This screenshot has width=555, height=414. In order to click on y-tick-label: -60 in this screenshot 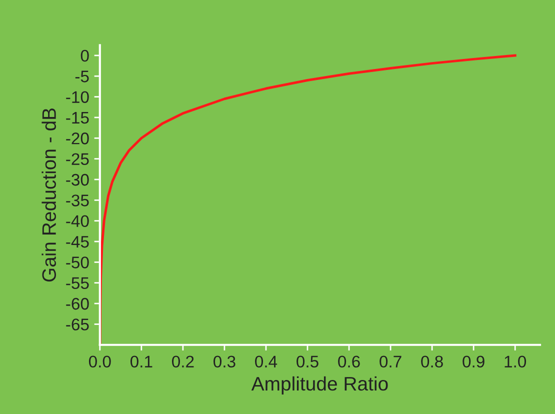, I will do `click(77, 304)`.